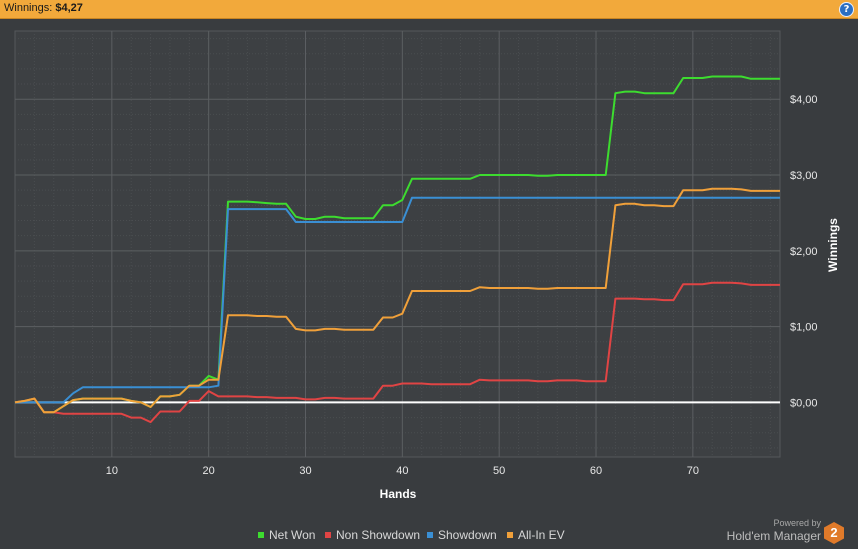 The image size is (858, 549). What do you see at coordinates (112, 471) in the screenshot?
I see `x-tick-label: 10` at bounding box center [112, 471].